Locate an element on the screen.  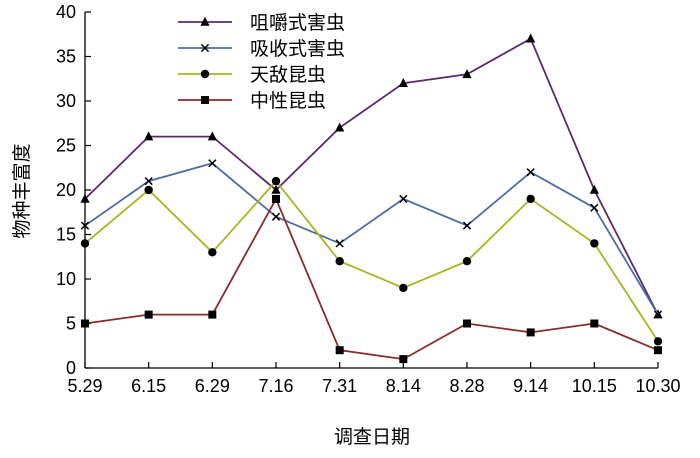
legend-item: 咀嚼式害虫 is located at coordinates (261, 23).